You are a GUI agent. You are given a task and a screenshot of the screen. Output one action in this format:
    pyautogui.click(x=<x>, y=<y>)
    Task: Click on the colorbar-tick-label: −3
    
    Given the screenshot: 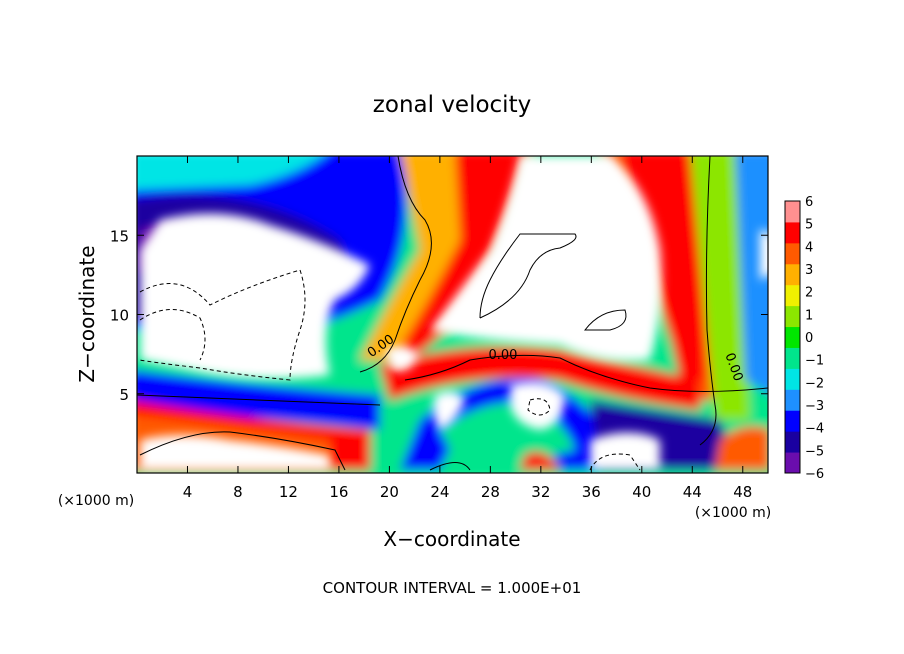 What is the action you would take?
    pyautogui.click(x=814, y=406)
    